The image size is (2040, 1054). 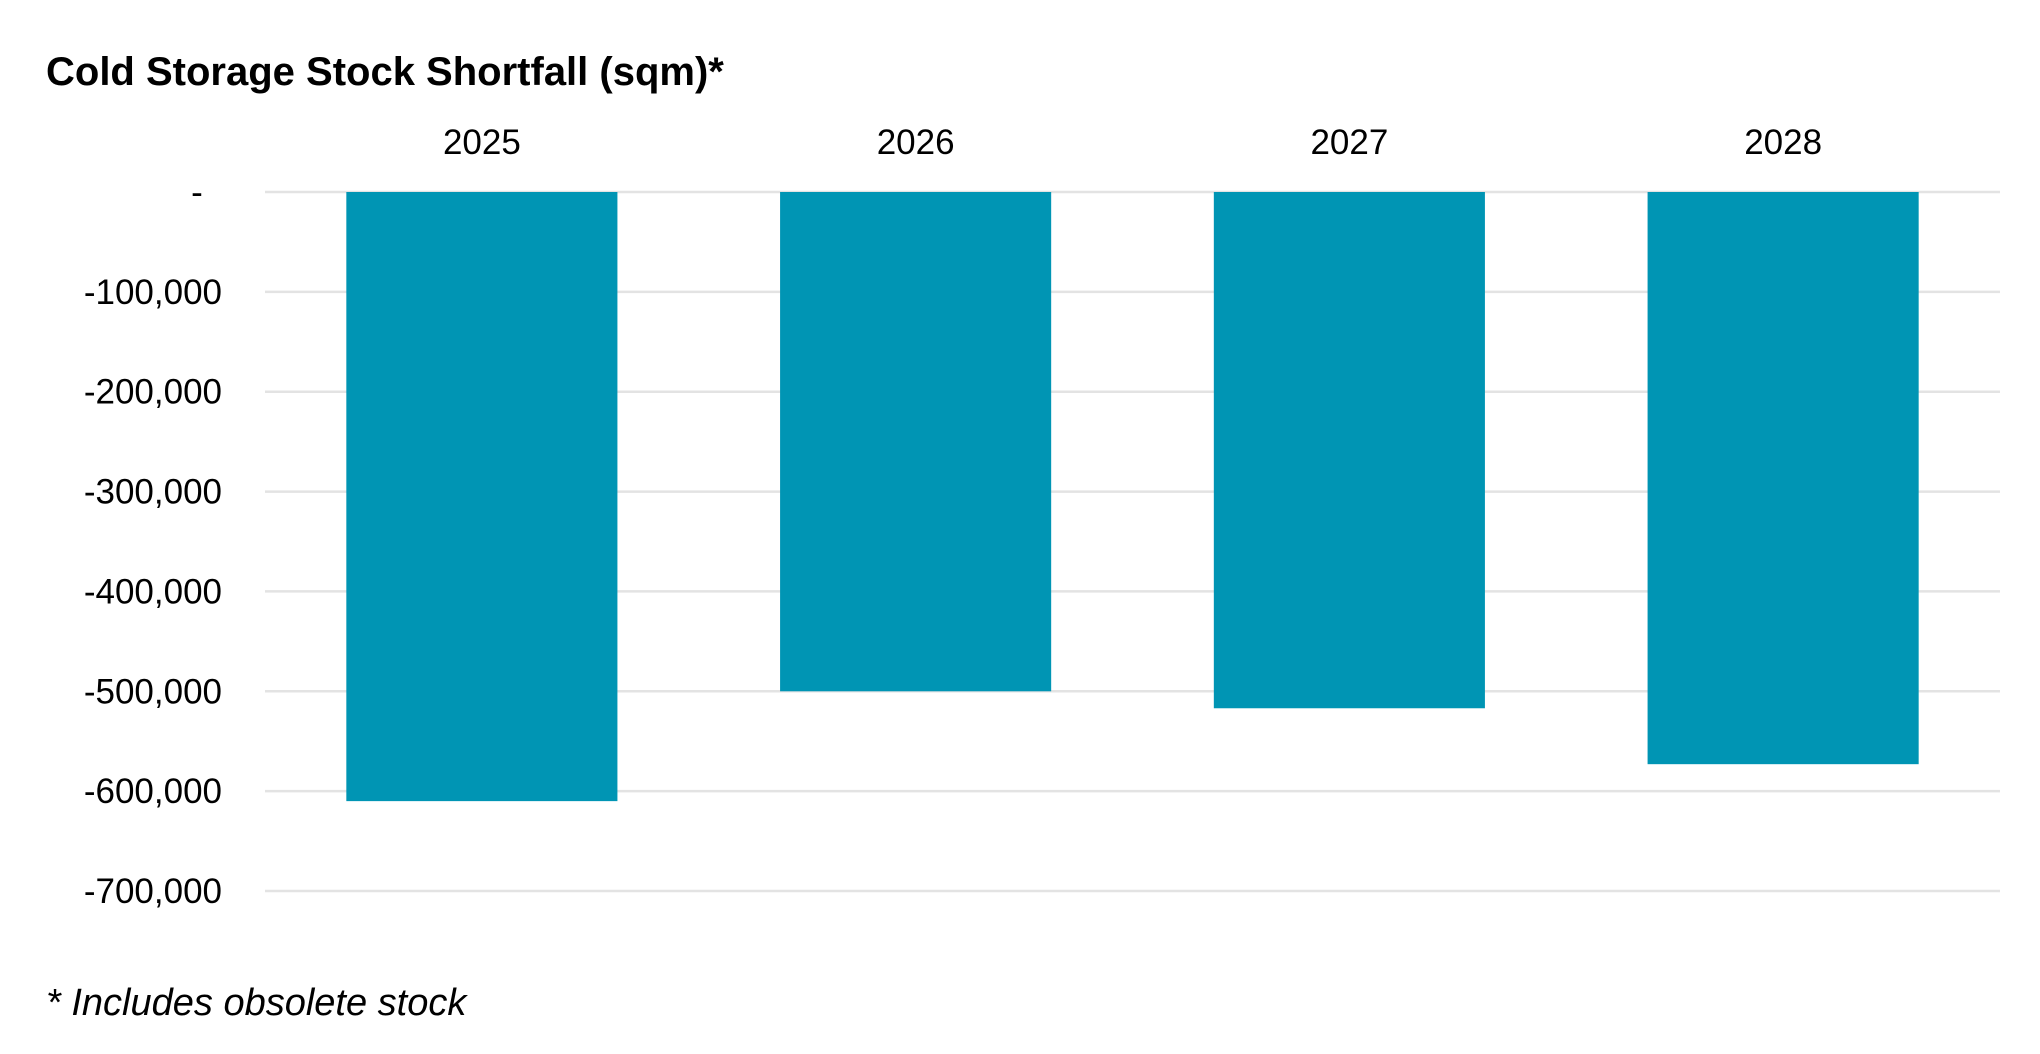 What do you see at coordinates (1783, 478) in the screenshot?
I see `bar-2028` at bounding box center [1783, 478].